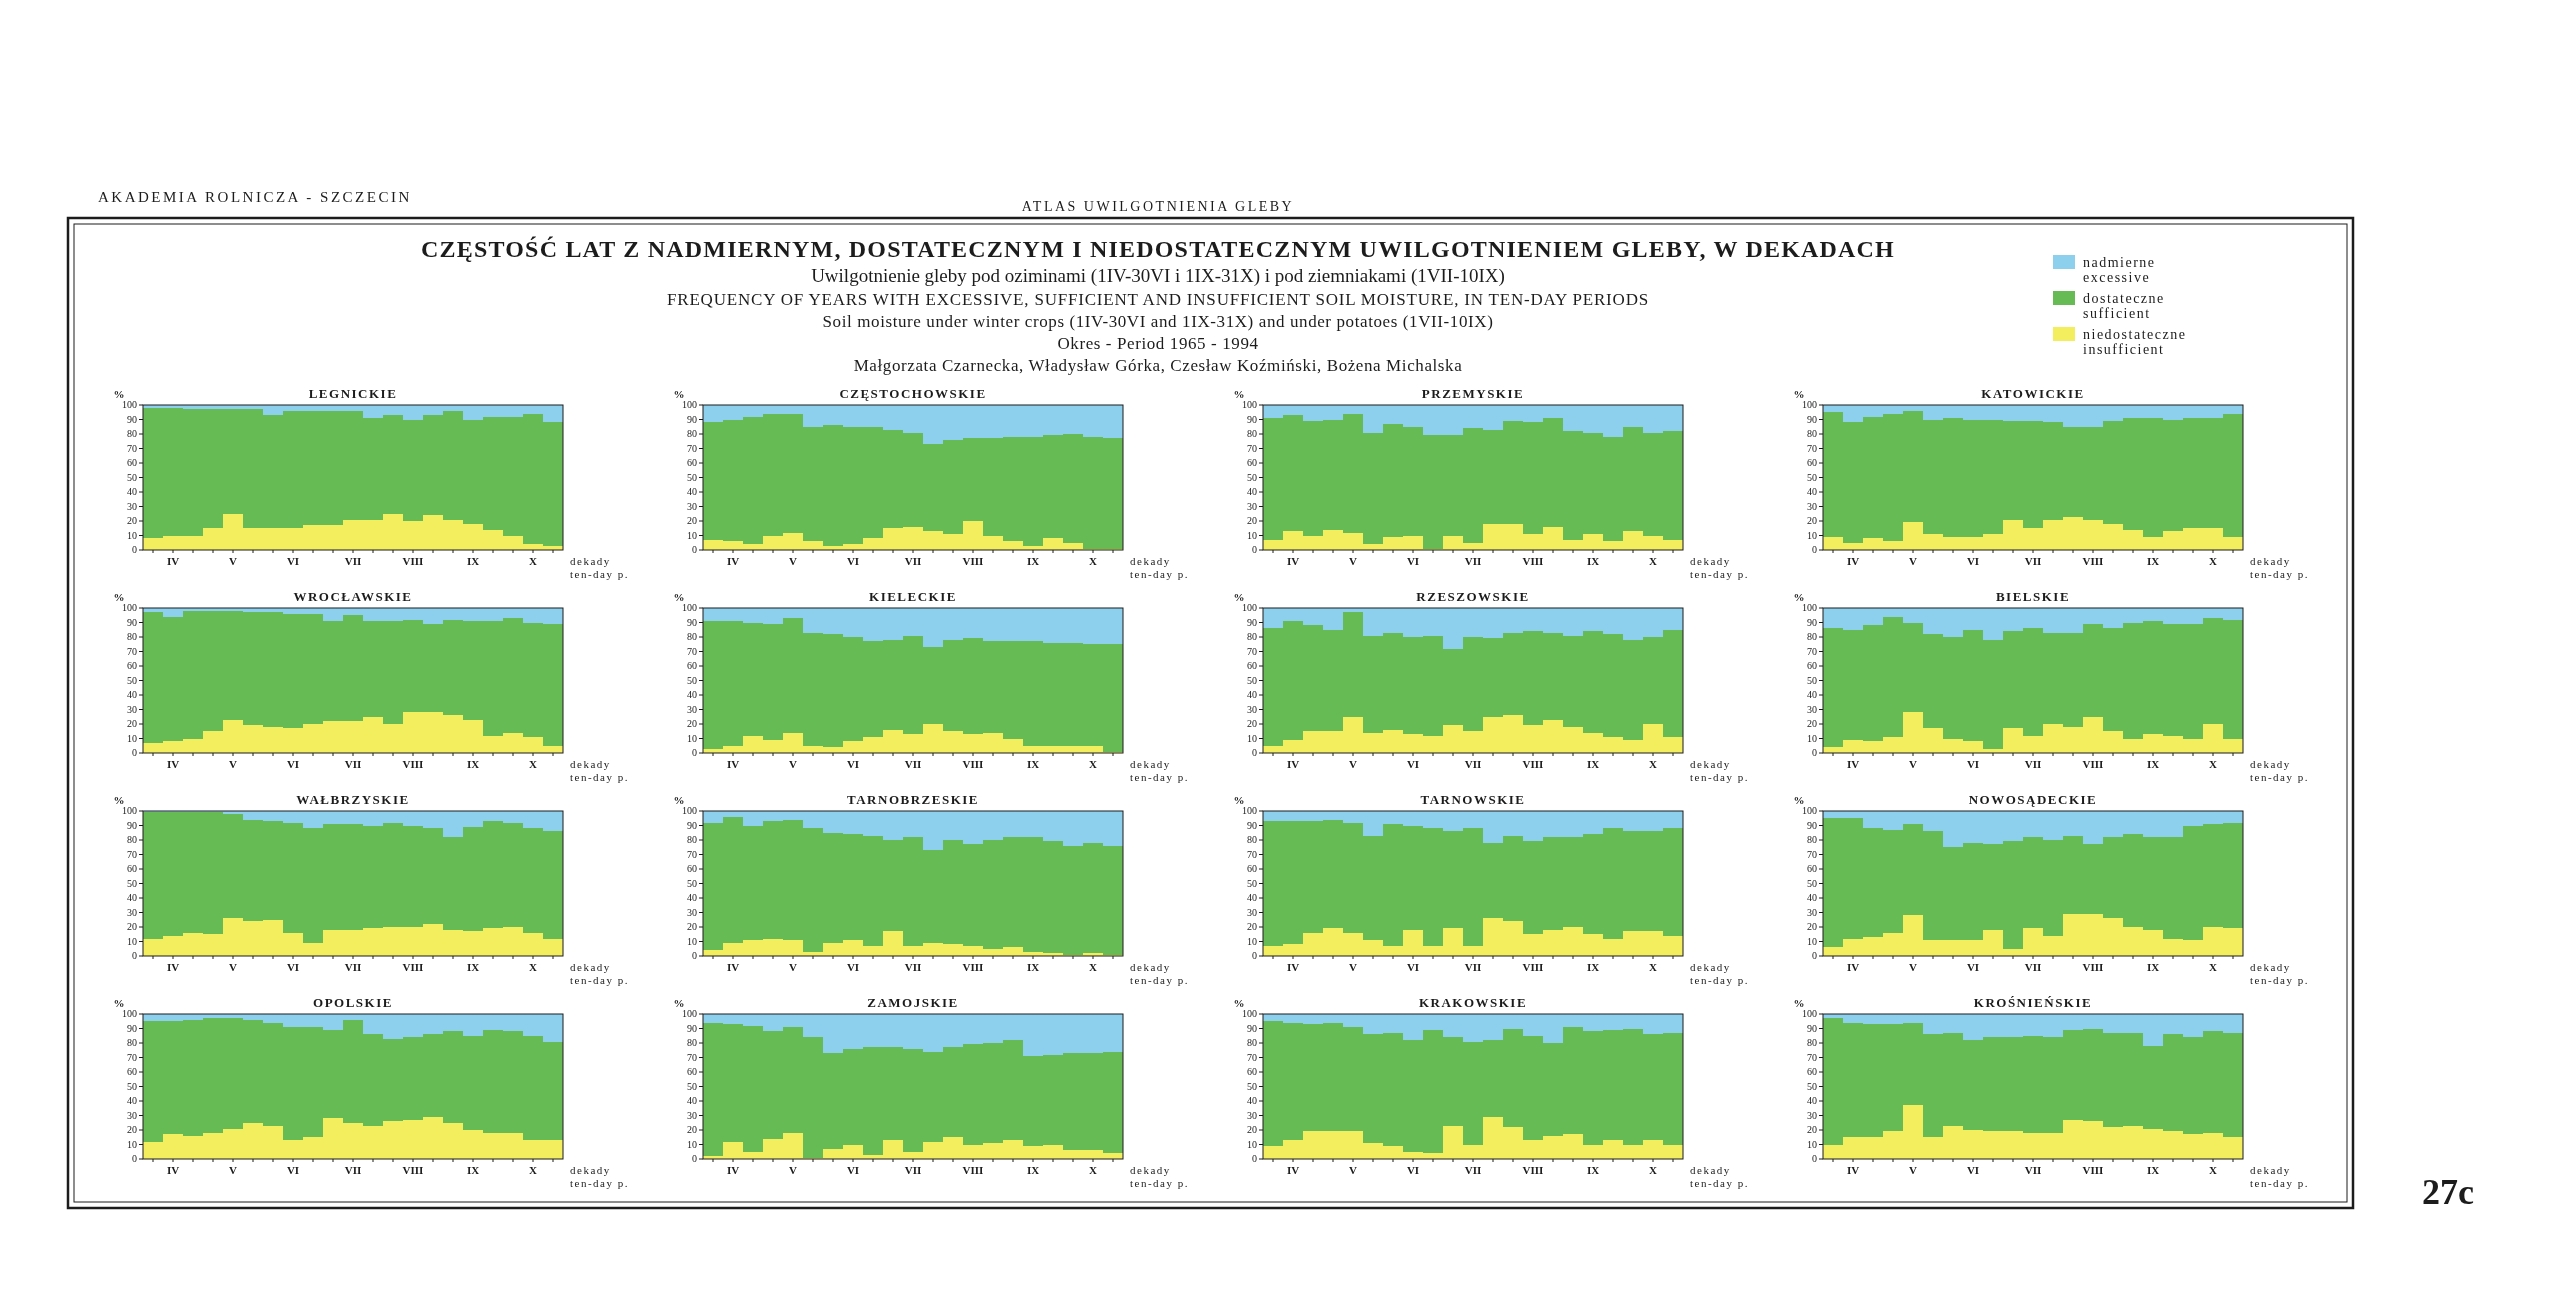 The image size is (2560, 1310). I want to click on chart-title: CZĘSTOCHOWSKIE, so click(913, 393).